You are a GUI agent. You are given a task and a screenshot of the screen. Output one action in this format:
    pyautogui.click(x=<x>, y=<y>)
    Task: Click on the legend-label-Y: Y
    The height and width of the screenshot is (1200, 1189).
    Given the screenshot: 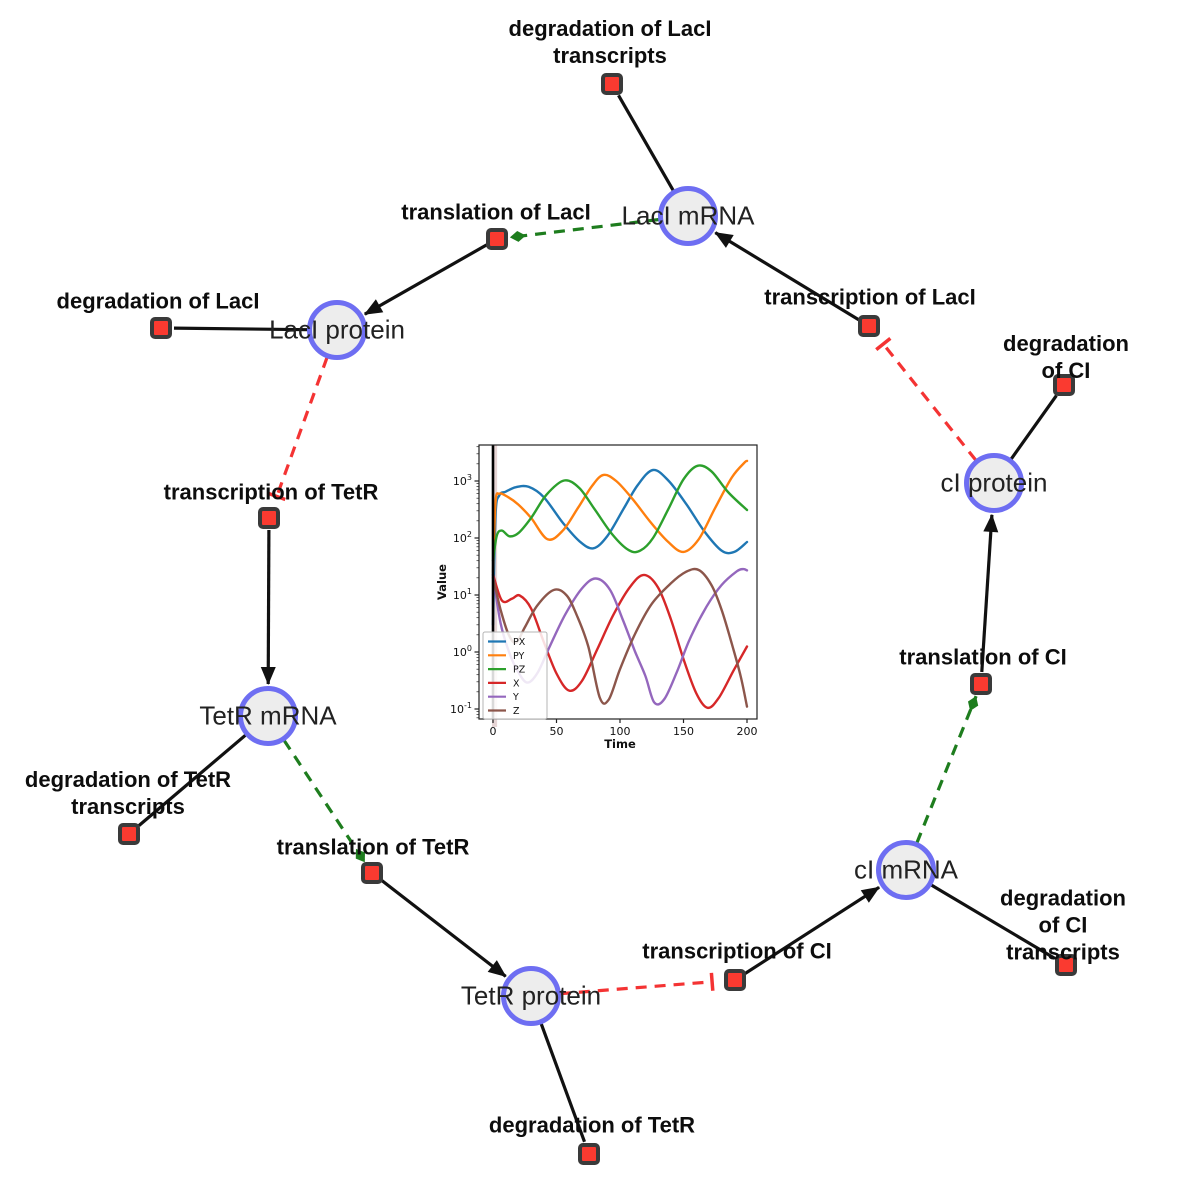 What is the action you would take?
    pyautogui.click(x=515, y=697)
    